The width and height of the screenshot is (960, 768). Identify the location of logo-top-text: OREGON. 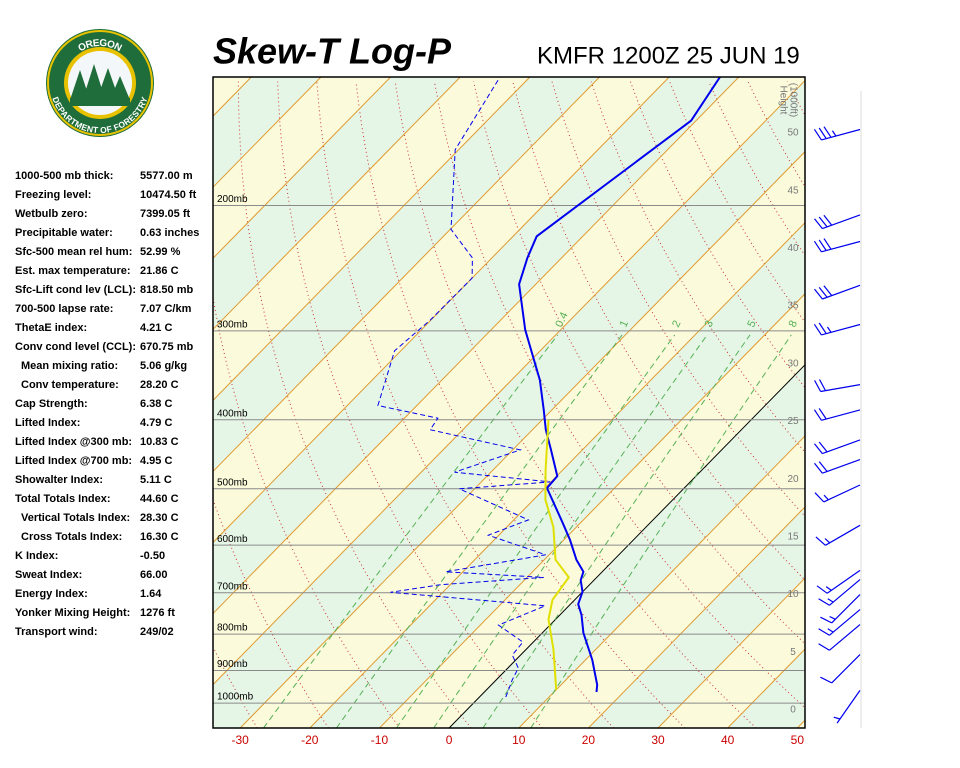
(99, 45).